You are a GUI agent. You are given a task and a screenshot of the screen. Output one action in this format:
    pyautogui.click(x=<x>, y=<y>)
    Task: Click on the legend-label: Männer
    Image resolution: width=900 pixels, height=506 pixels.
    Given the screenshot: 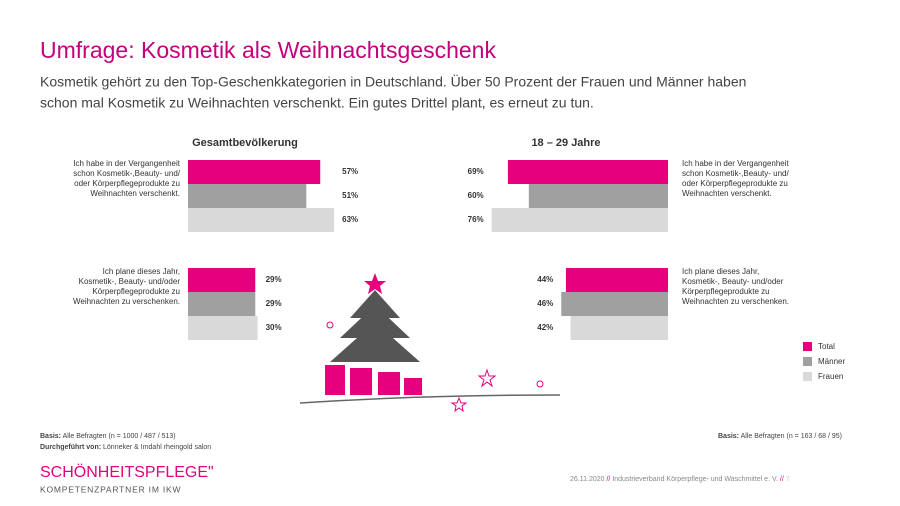 What is the action you would take?
    pyautogui.click(x=831, y=361)
    